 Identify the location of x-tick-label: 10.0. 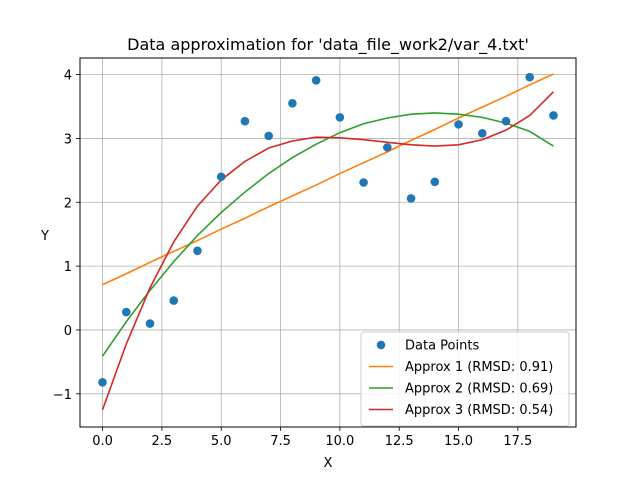
(339, 441).